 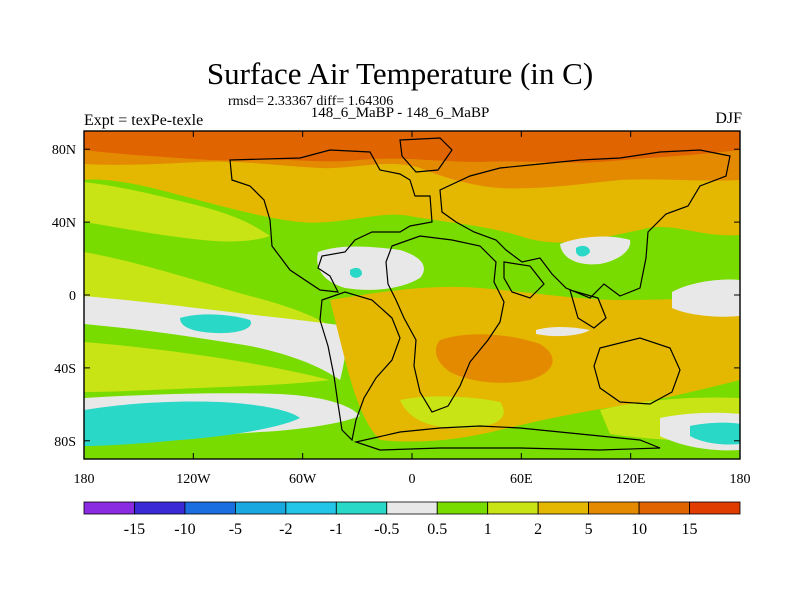 I want to click on field-southeast-cyan-patch, so click(x=715, y=433).